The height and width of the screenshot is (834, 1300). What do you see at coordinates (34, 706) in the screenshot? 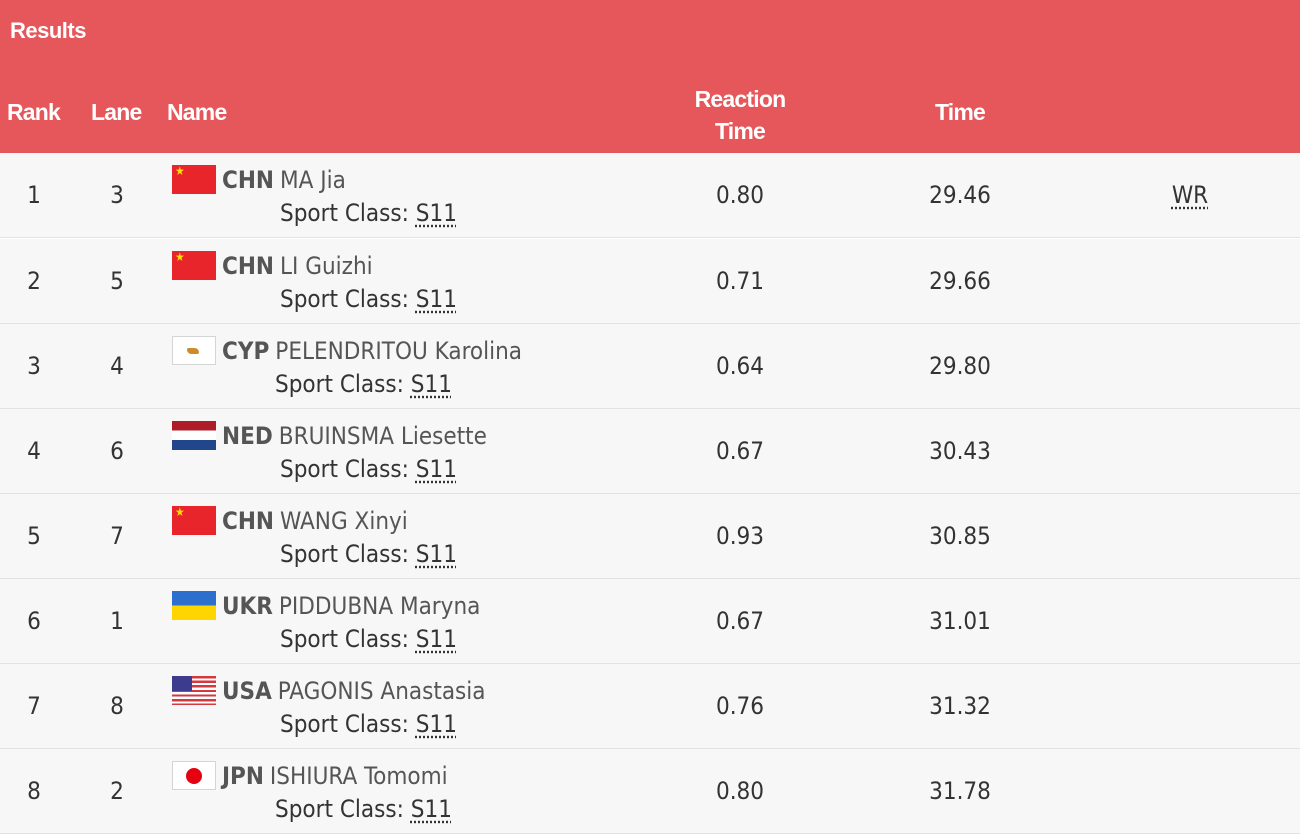
I see `rank-cell: 7` at bounding box center [34, 706].